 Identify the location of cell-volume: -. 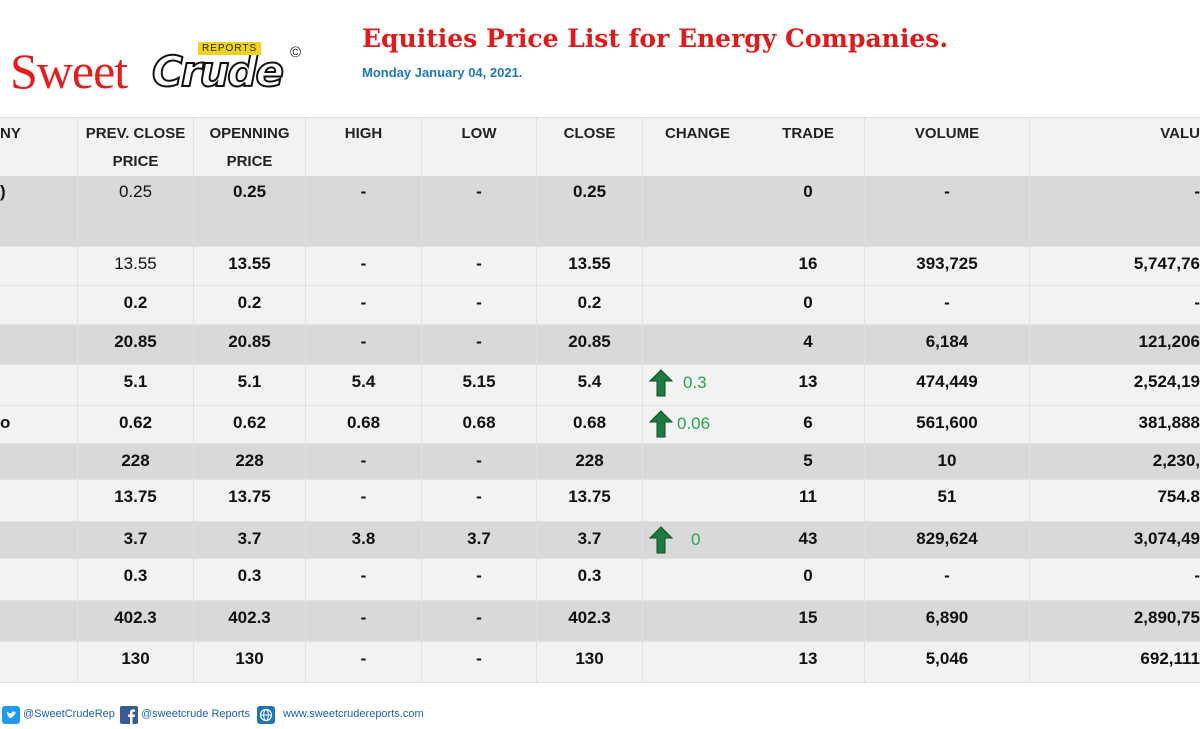
(947, 305).